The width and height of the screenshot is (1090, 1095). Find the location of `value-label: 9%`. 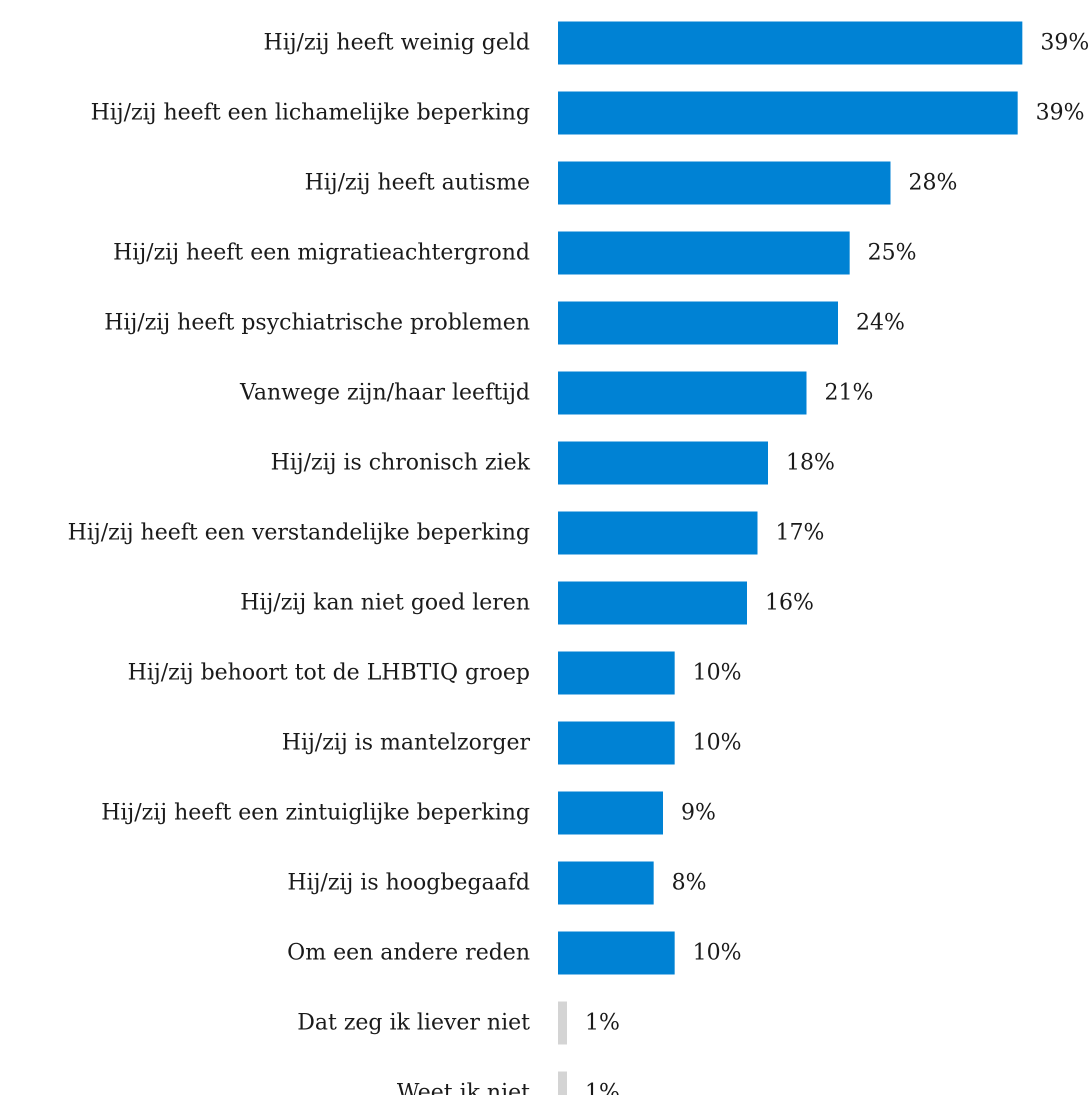

value-label: 9% is located at coordinates (698, 813).